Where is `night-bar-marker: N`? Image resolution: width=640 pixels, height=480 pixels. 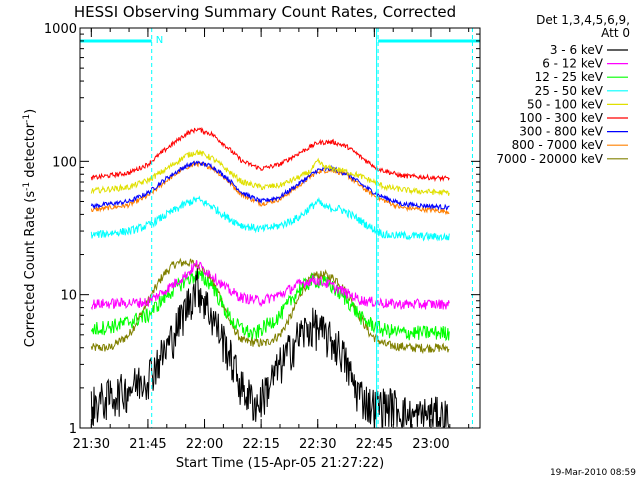
night-bar-marker: N is located at coordinates (159, 40).